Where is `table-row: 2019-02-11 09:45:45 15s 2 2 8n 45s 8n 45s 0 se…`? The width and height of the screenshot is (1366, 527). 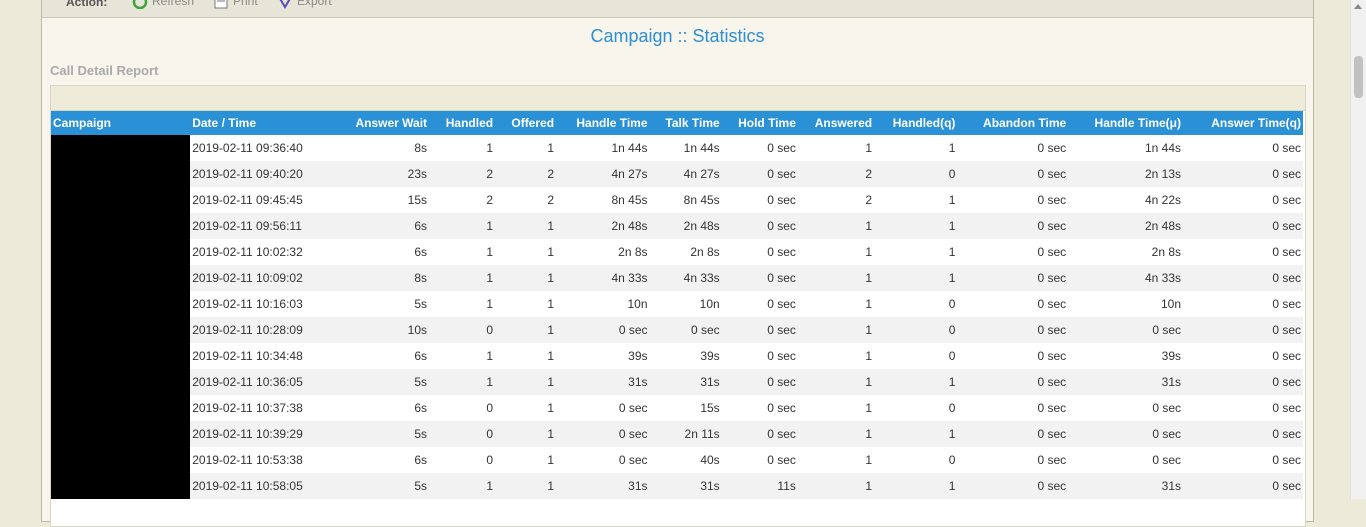
table-row: 2019-02-11 09:45:45 15s 2 2 8n 45s 8n 45s 0 se… is located at coordinates (677, 200).